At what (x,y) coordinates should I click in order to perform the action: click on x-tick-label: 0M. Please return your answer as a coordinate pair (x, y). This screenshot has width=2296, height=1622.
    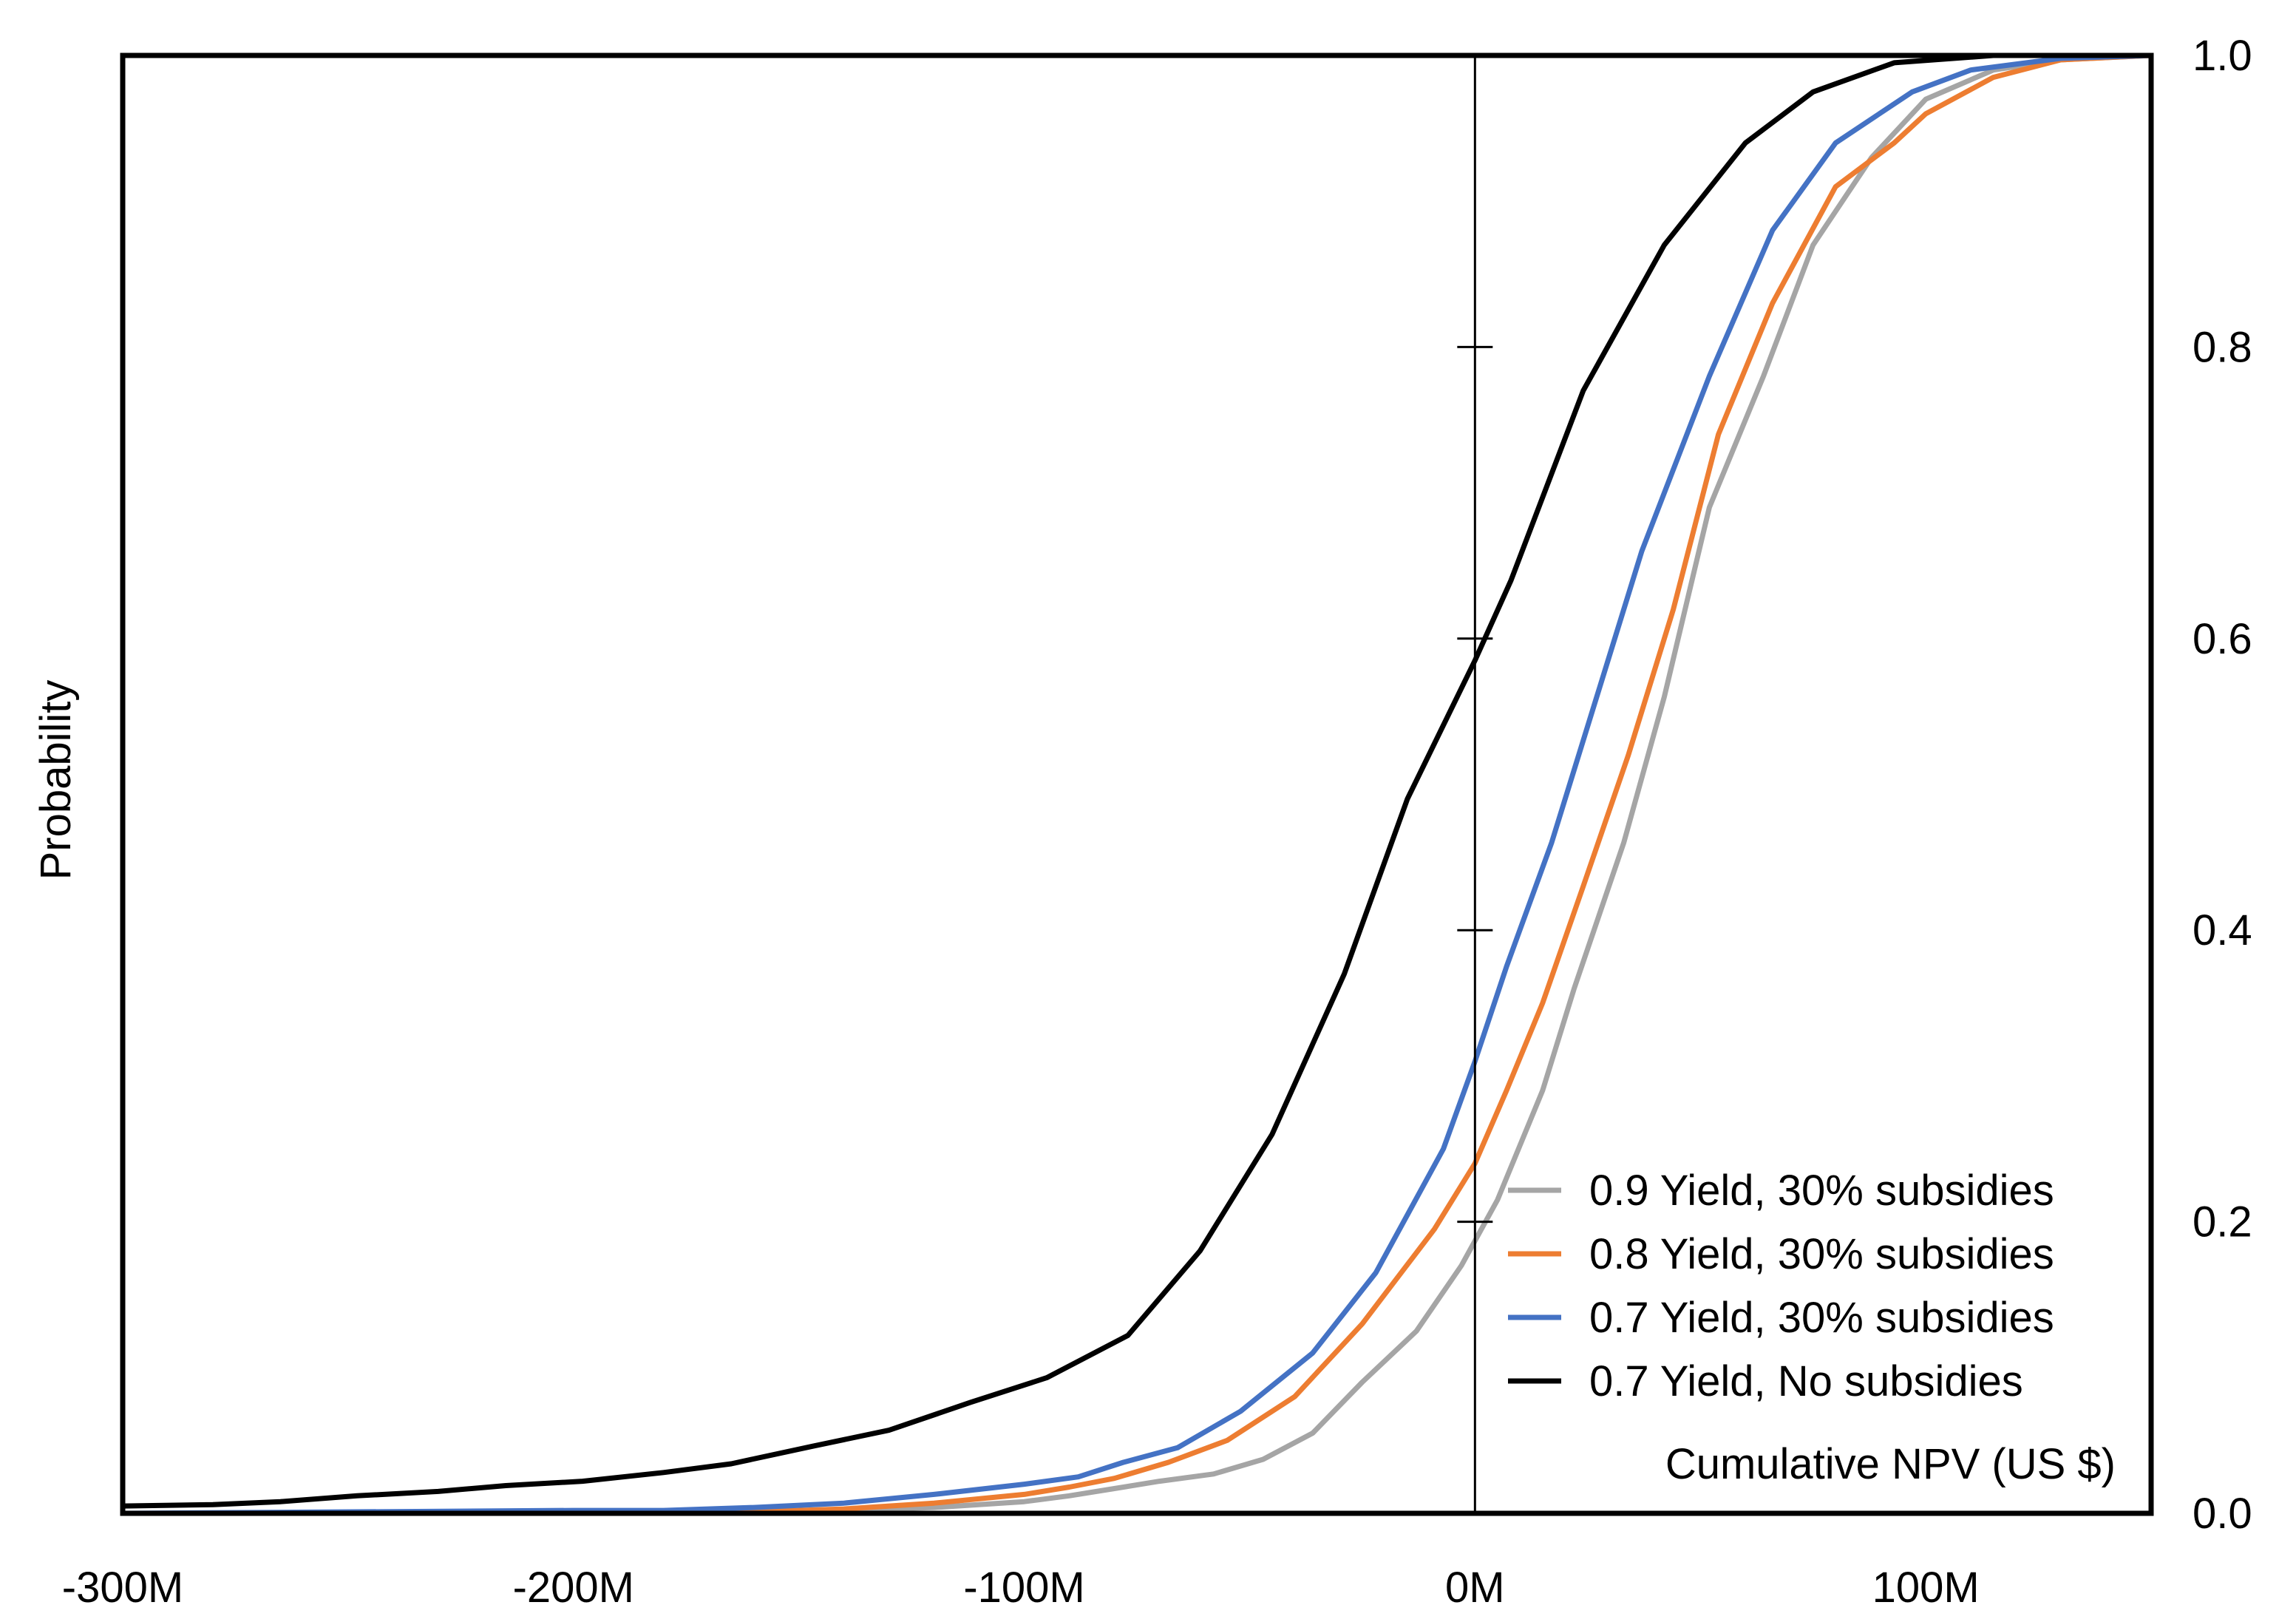
    Looking at the image, I should click on (1475, 1588).